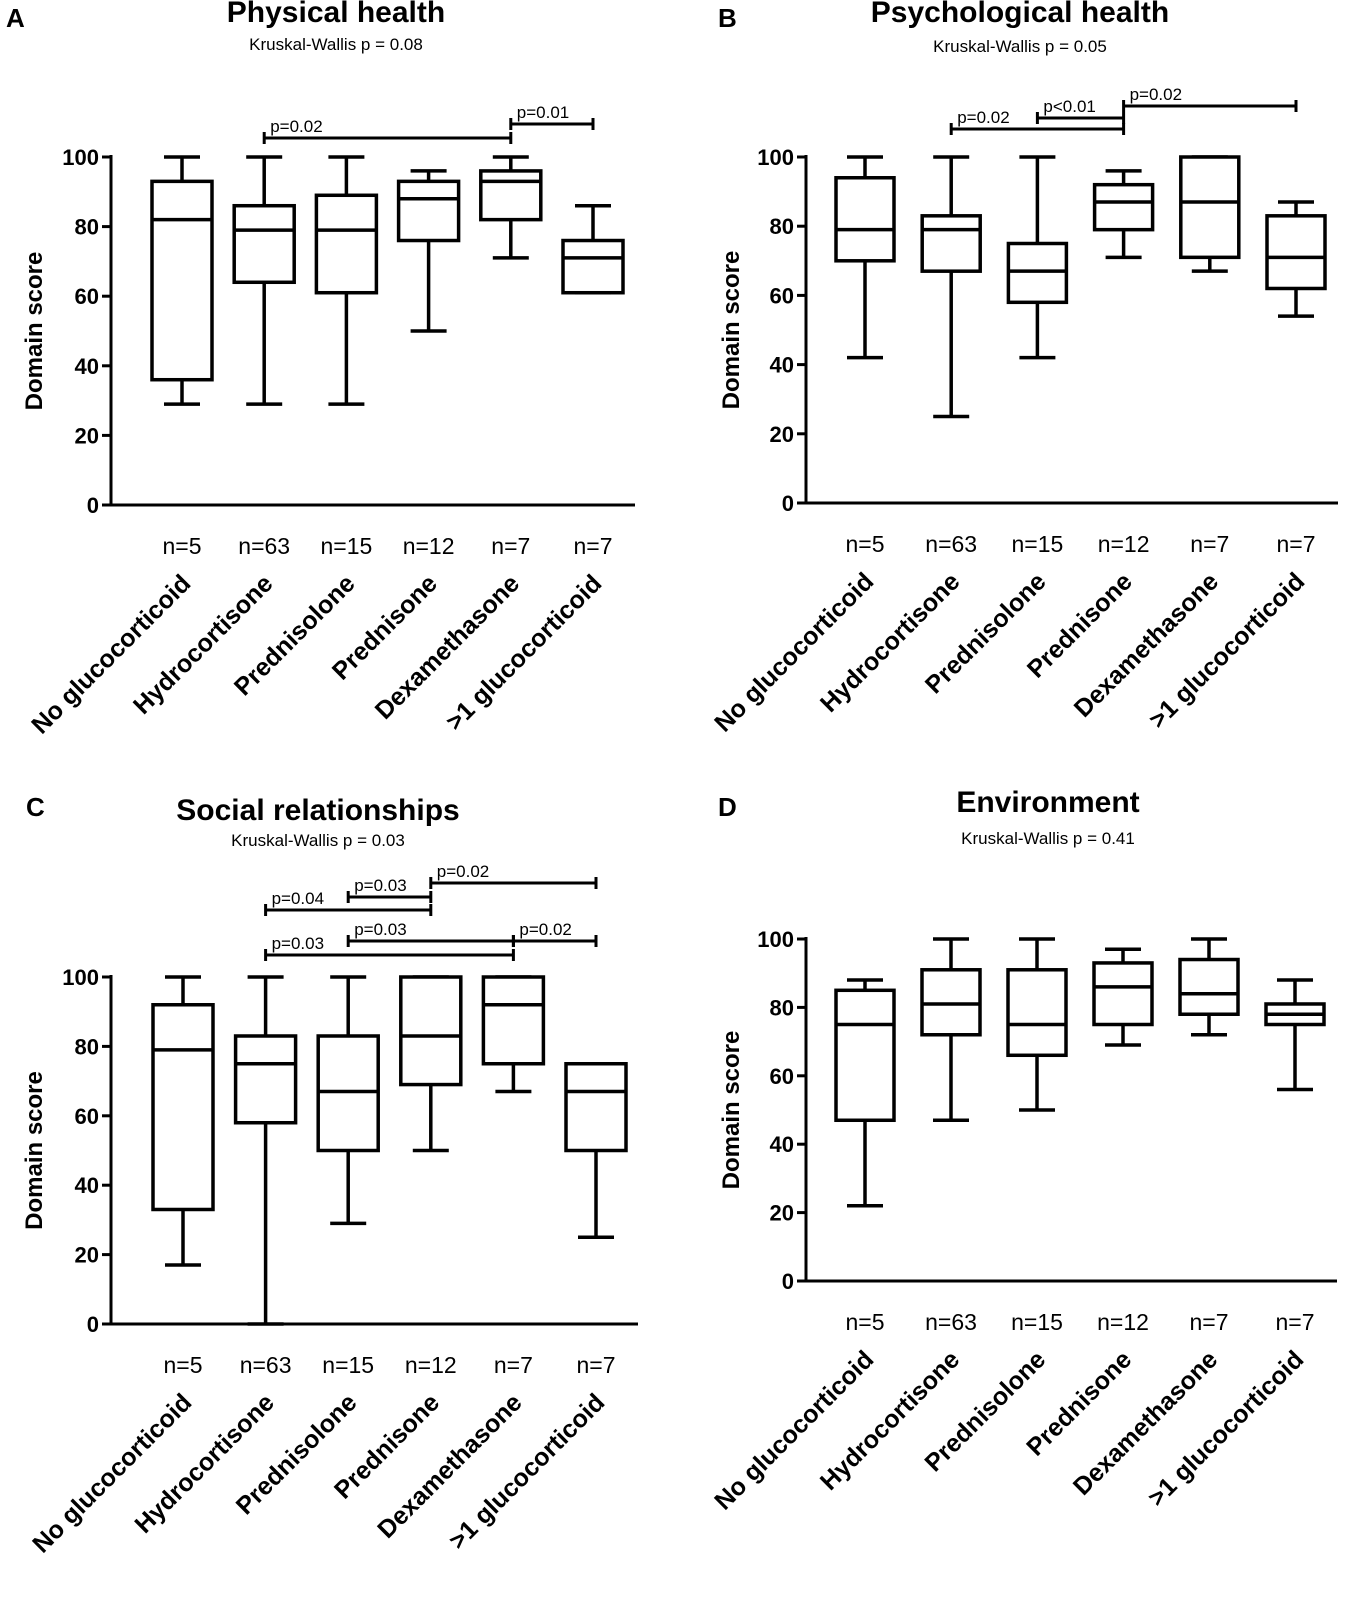 This screenshot has width=1361, height=1606. What do you see at coordinates (318, 840) in the screenshot?
I see `chart-subtitle: Kruskal-Wallis p = 0.03` at bounding box center [318, 840].